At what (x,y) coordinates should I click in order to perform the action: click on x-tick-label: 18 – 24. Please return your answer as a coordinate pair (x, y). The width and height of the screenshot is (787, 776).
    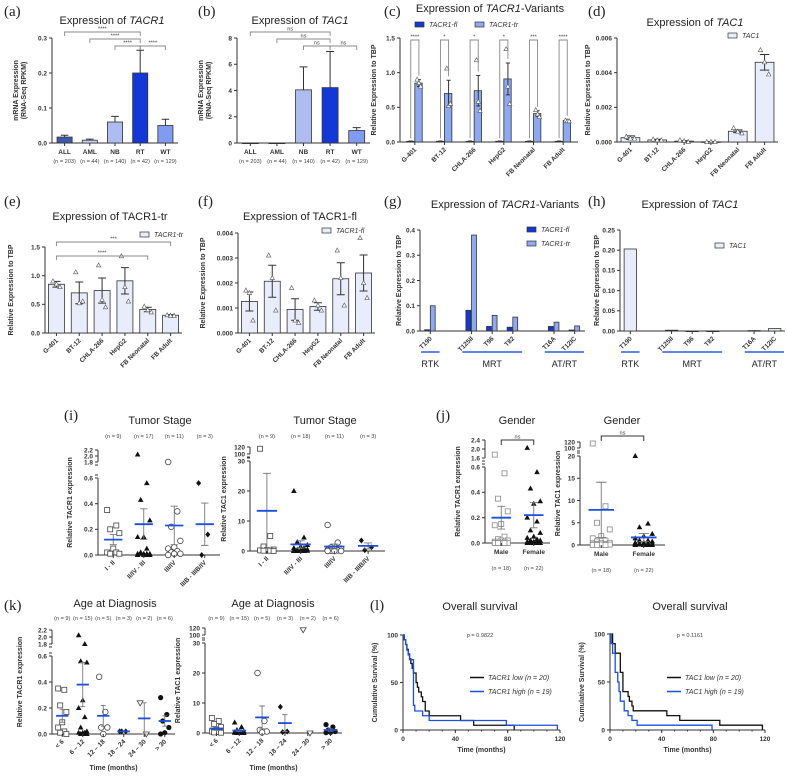
    Looking at the image, I should click on (117, 748).